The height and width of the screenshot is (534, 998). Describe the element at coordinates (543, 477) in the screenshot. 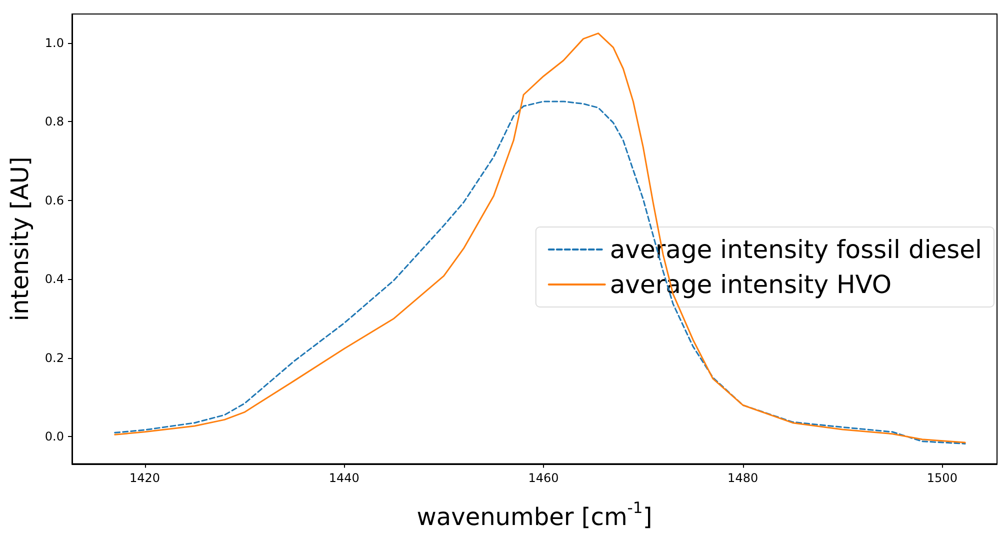

I see `x-tick-label: 1460` at that location.